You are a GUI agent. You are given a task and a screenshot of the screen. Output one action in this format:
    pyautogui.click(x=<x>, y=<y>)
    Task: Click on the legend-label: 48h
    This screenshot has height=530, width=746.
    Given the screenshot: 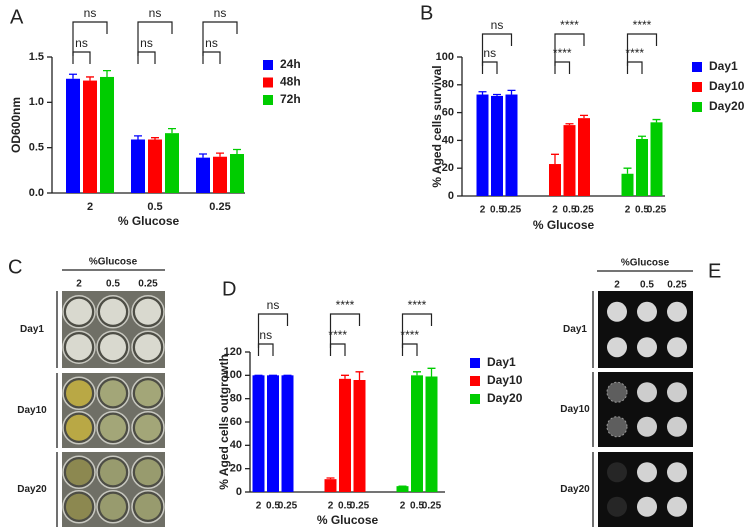 What is the action you would take?
    pyautogui.click(x=290, y=82)
    